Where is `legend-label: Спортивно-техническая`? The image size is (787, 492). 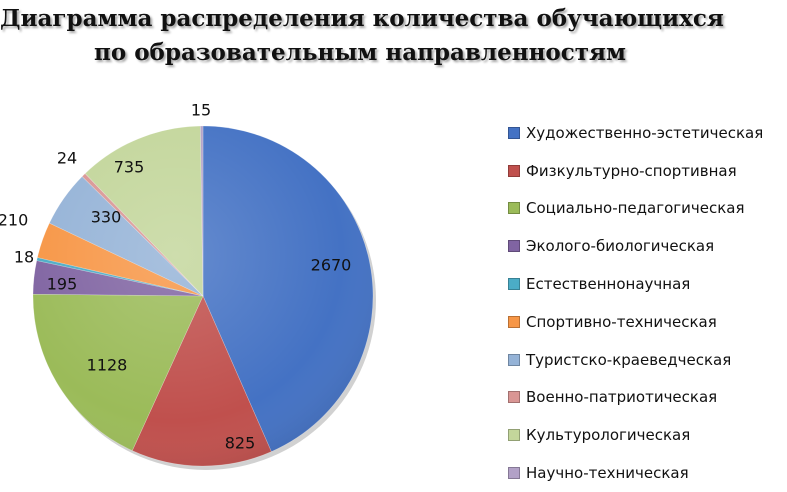
legend-label: Спортивно-техническая is located at coordinates (621, 321).